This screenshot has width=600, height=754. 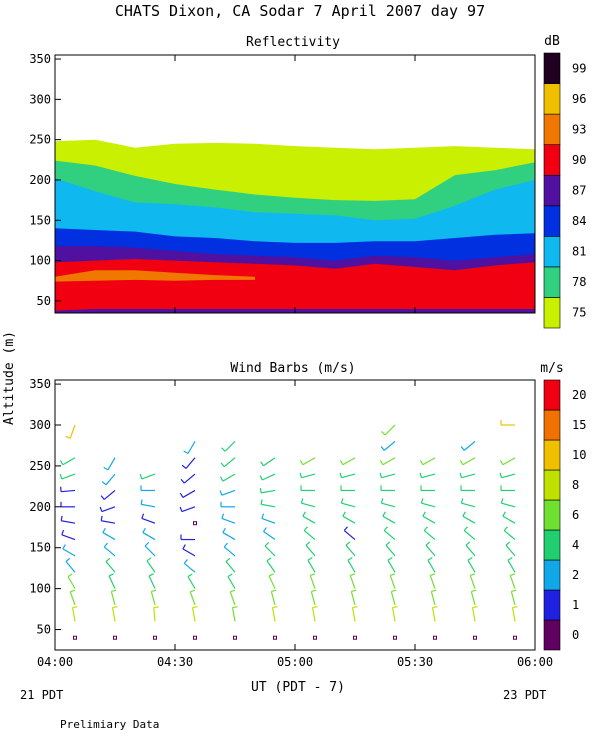 What do you see at coordinates (292, 368) in the screenshot?
I see `wind-title: Wind Barbs (m/s)` at bounding box center [292, 368].